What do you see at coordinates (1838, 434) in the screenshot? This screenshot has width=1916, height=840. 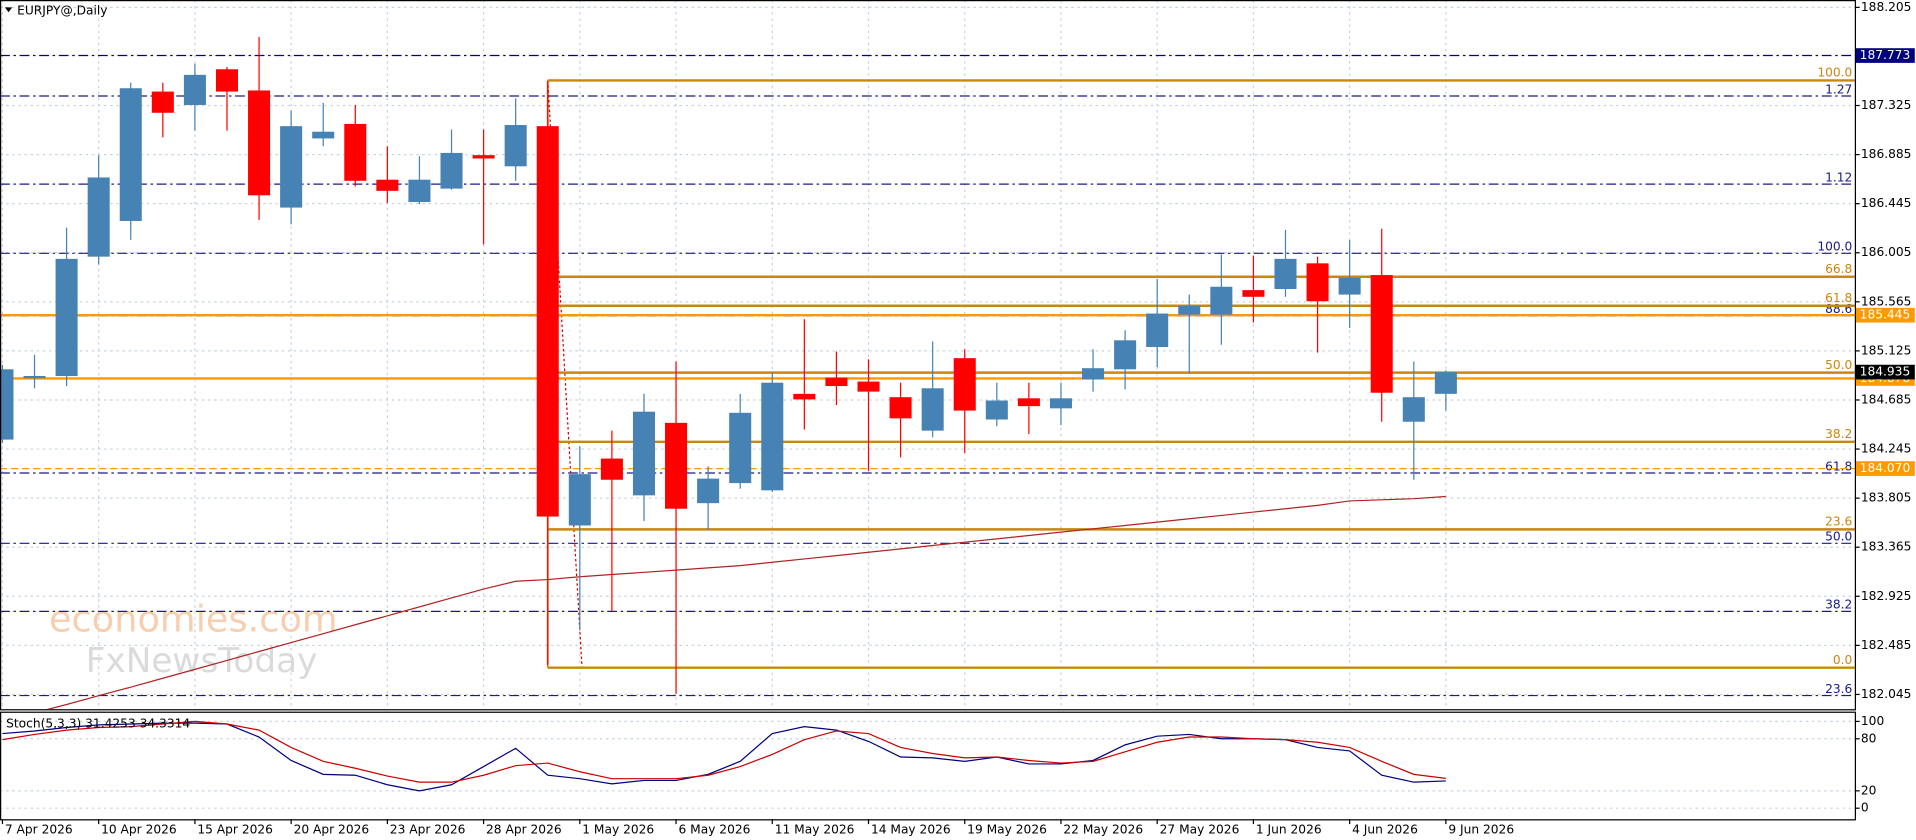 I see `fib-retracement-label: 38.2` at bounding box center [1838, 434].